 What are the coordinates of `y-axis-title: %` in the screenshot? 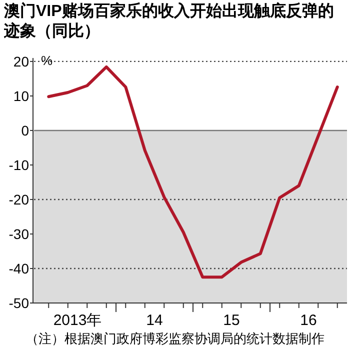 It's located at (47, 60).